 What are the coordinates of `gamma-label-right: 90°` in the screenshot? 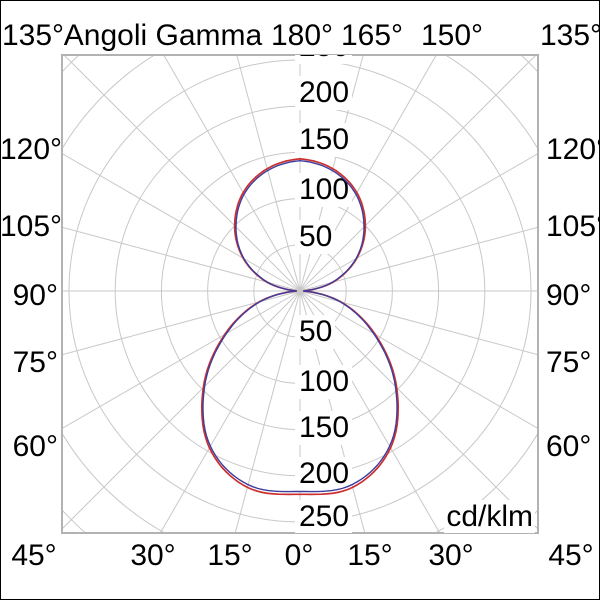 It's located at (569, 295).